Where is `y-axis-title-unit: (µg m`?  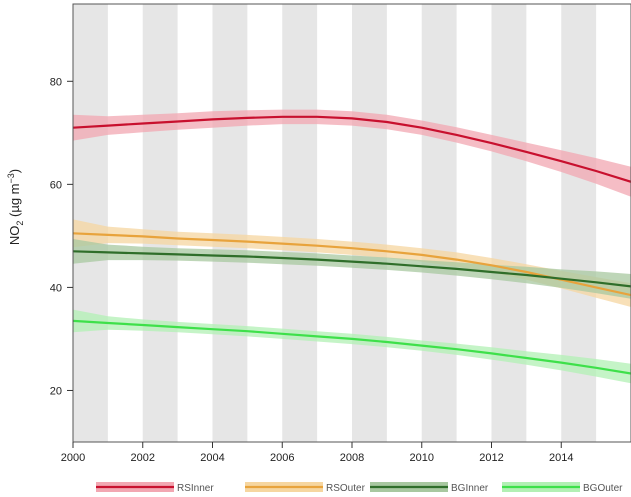 y-axis-title-unit: (µg m is located at coordinates (14, 201).